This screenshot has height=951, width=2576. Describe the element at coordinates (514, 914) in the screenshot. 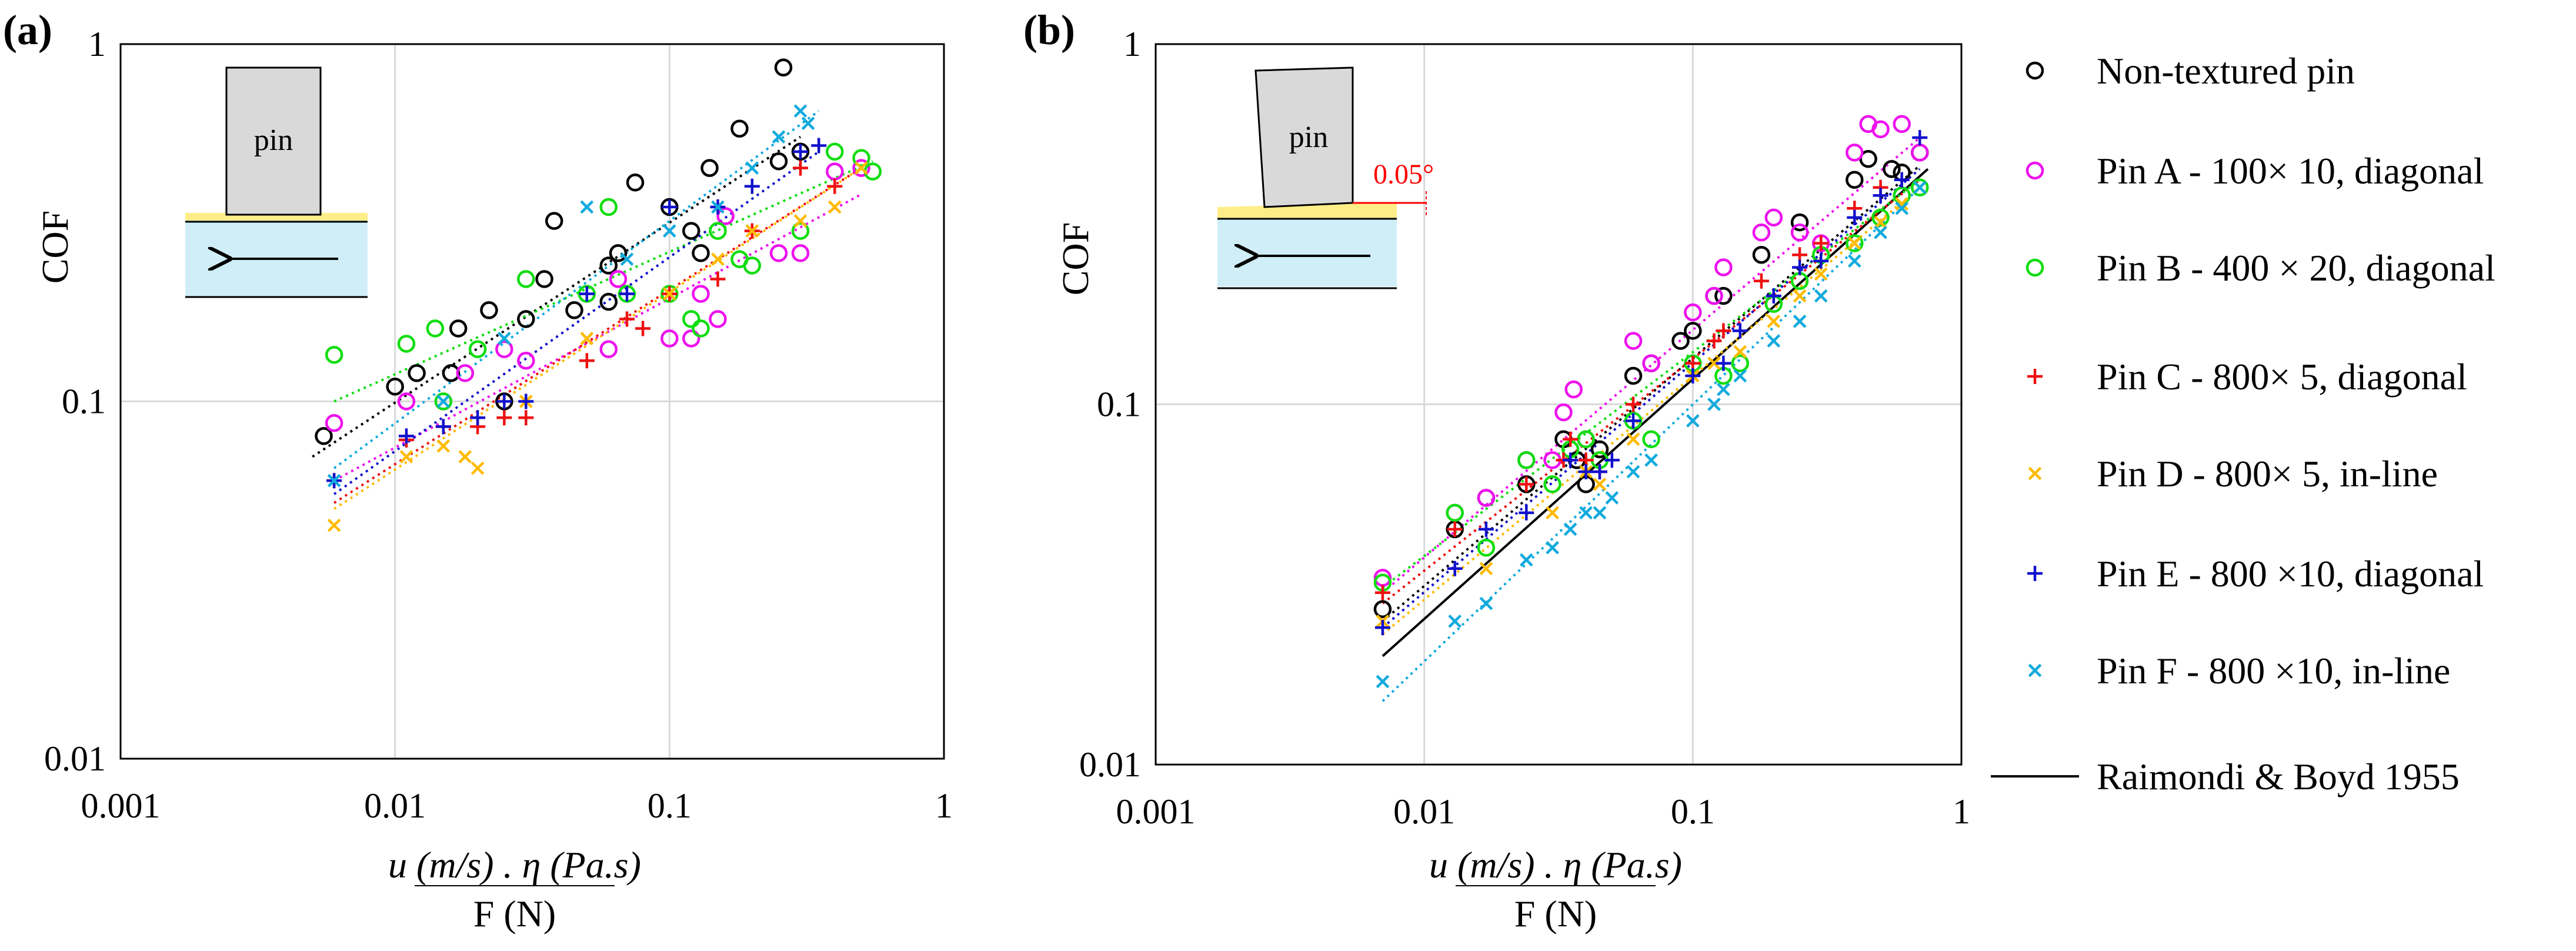

I see `panel-a-x-axis-denominator: F (N)` at that location.